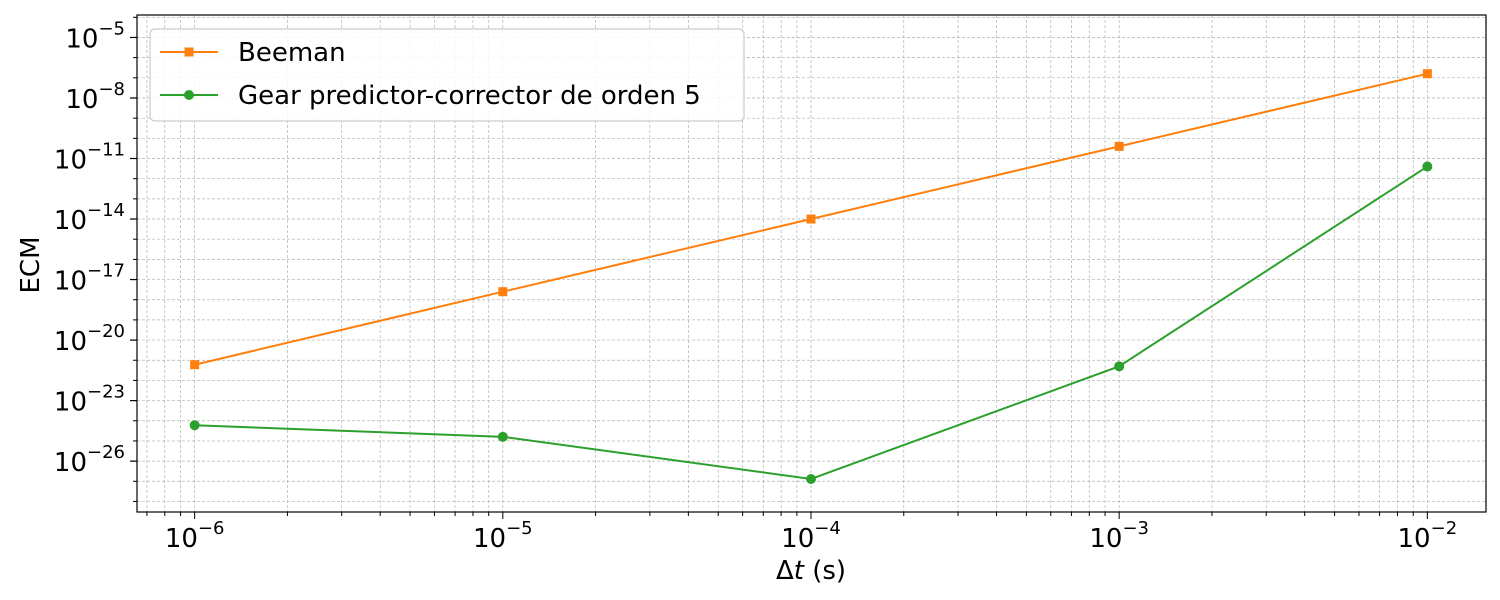 Image resolution: width=1500 pixels, height=600 pixels. Describe the element at coordinates (95, 36) in the screenshot. I see `y-tick-label: 10⁻⁵` at that location.